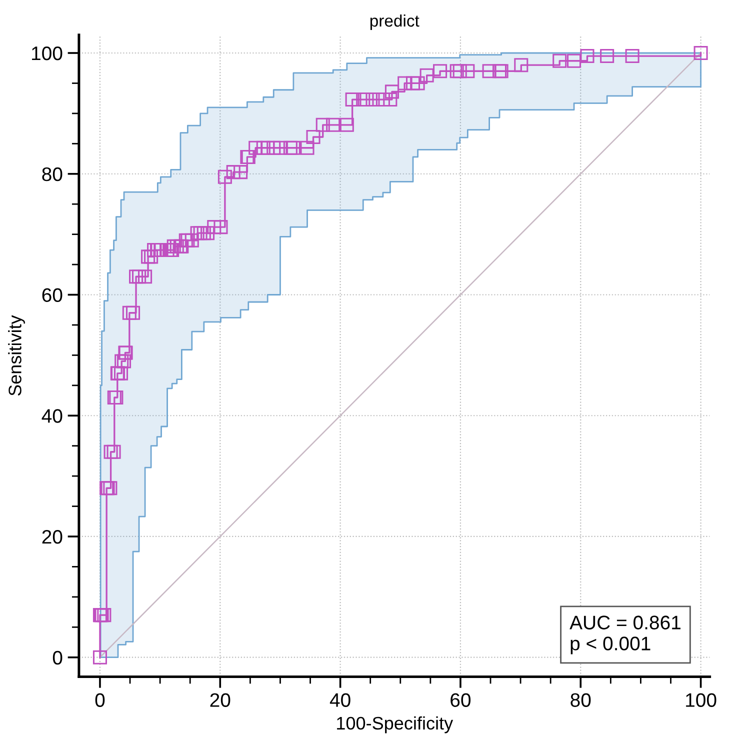 The height and width of the screenshot is (742, 731). What do you see at coordinates (460, 700) in the screenshot?
I see `x-tick-label: 60` at bounding box center [460, 700].